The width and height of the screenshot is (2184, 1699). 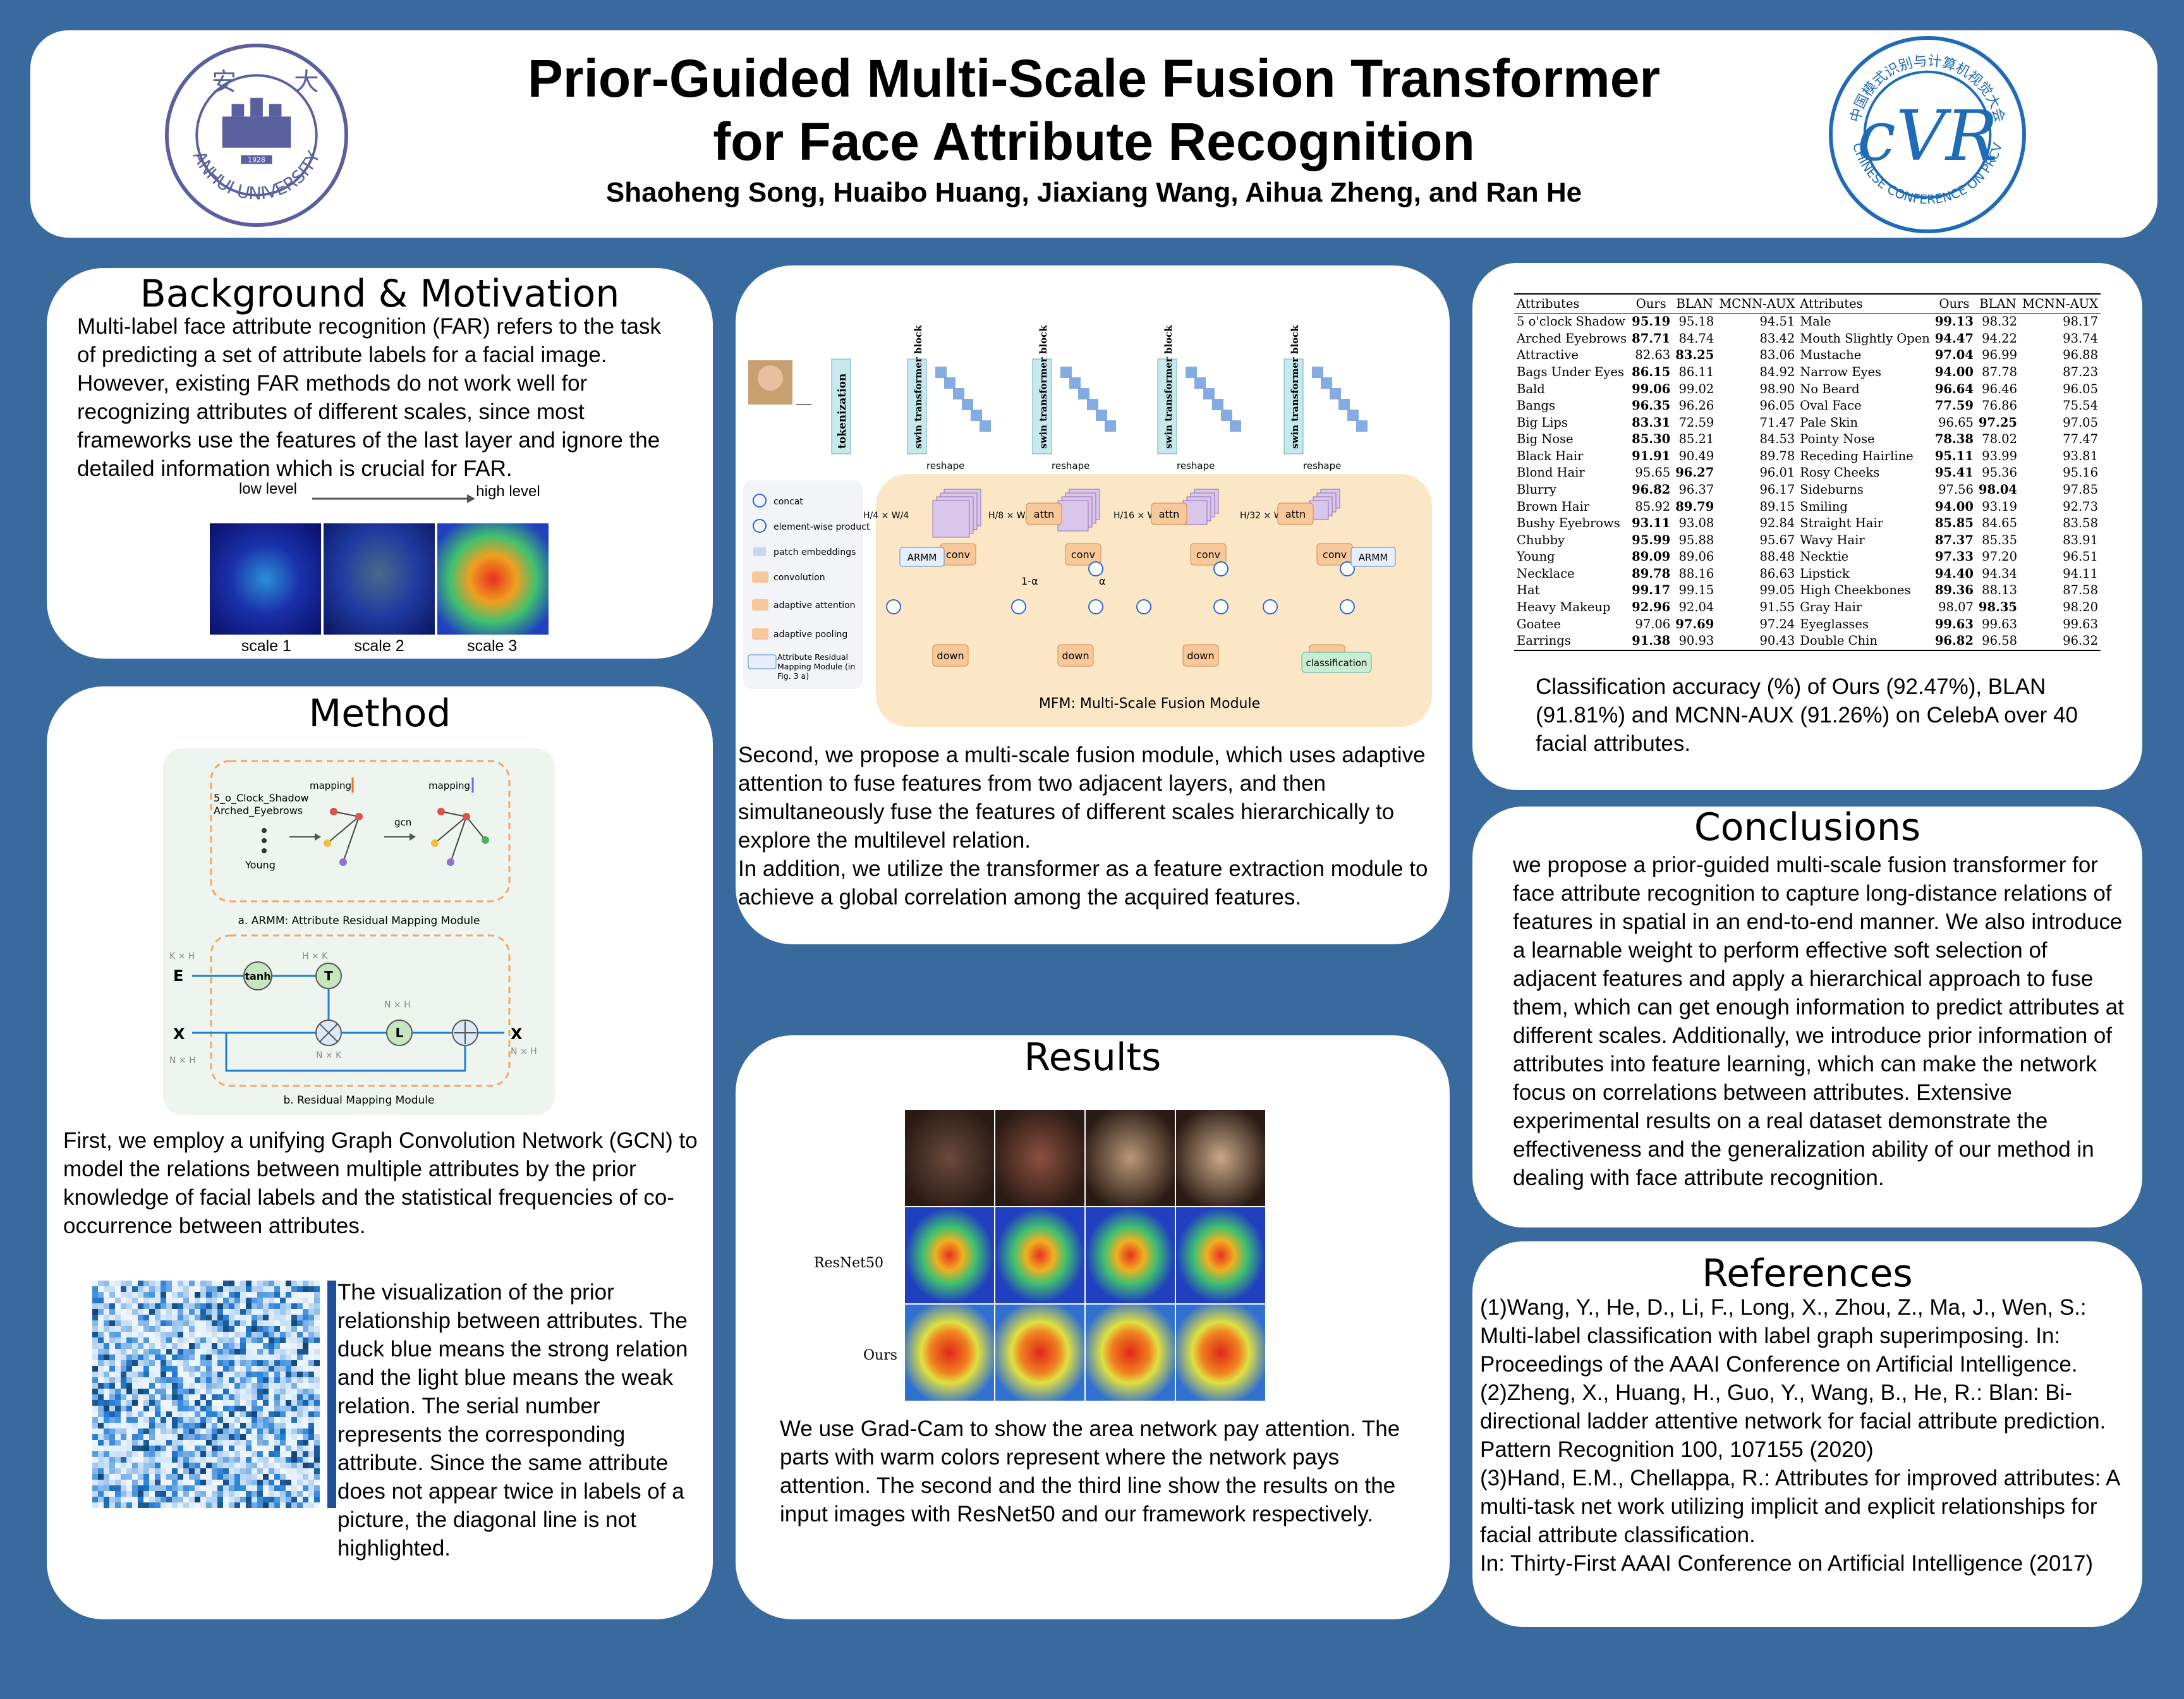 I want to click on table-cell: 97.56, so click(x=1956, y=489).